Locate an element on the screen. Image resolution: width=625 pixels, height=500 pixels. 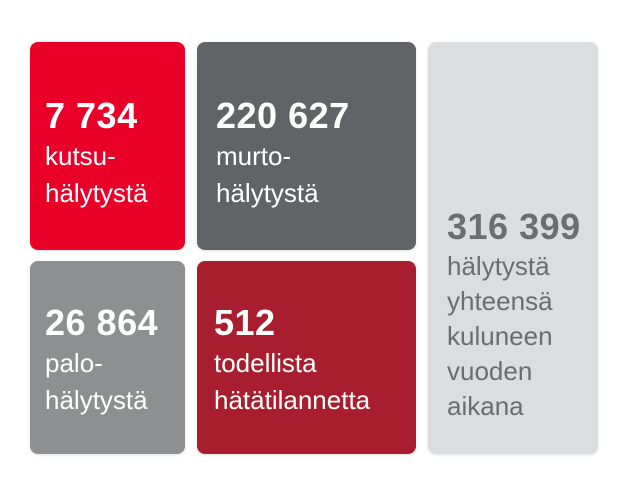
stat-value: 316 399 is located at coordinates (514, 226).